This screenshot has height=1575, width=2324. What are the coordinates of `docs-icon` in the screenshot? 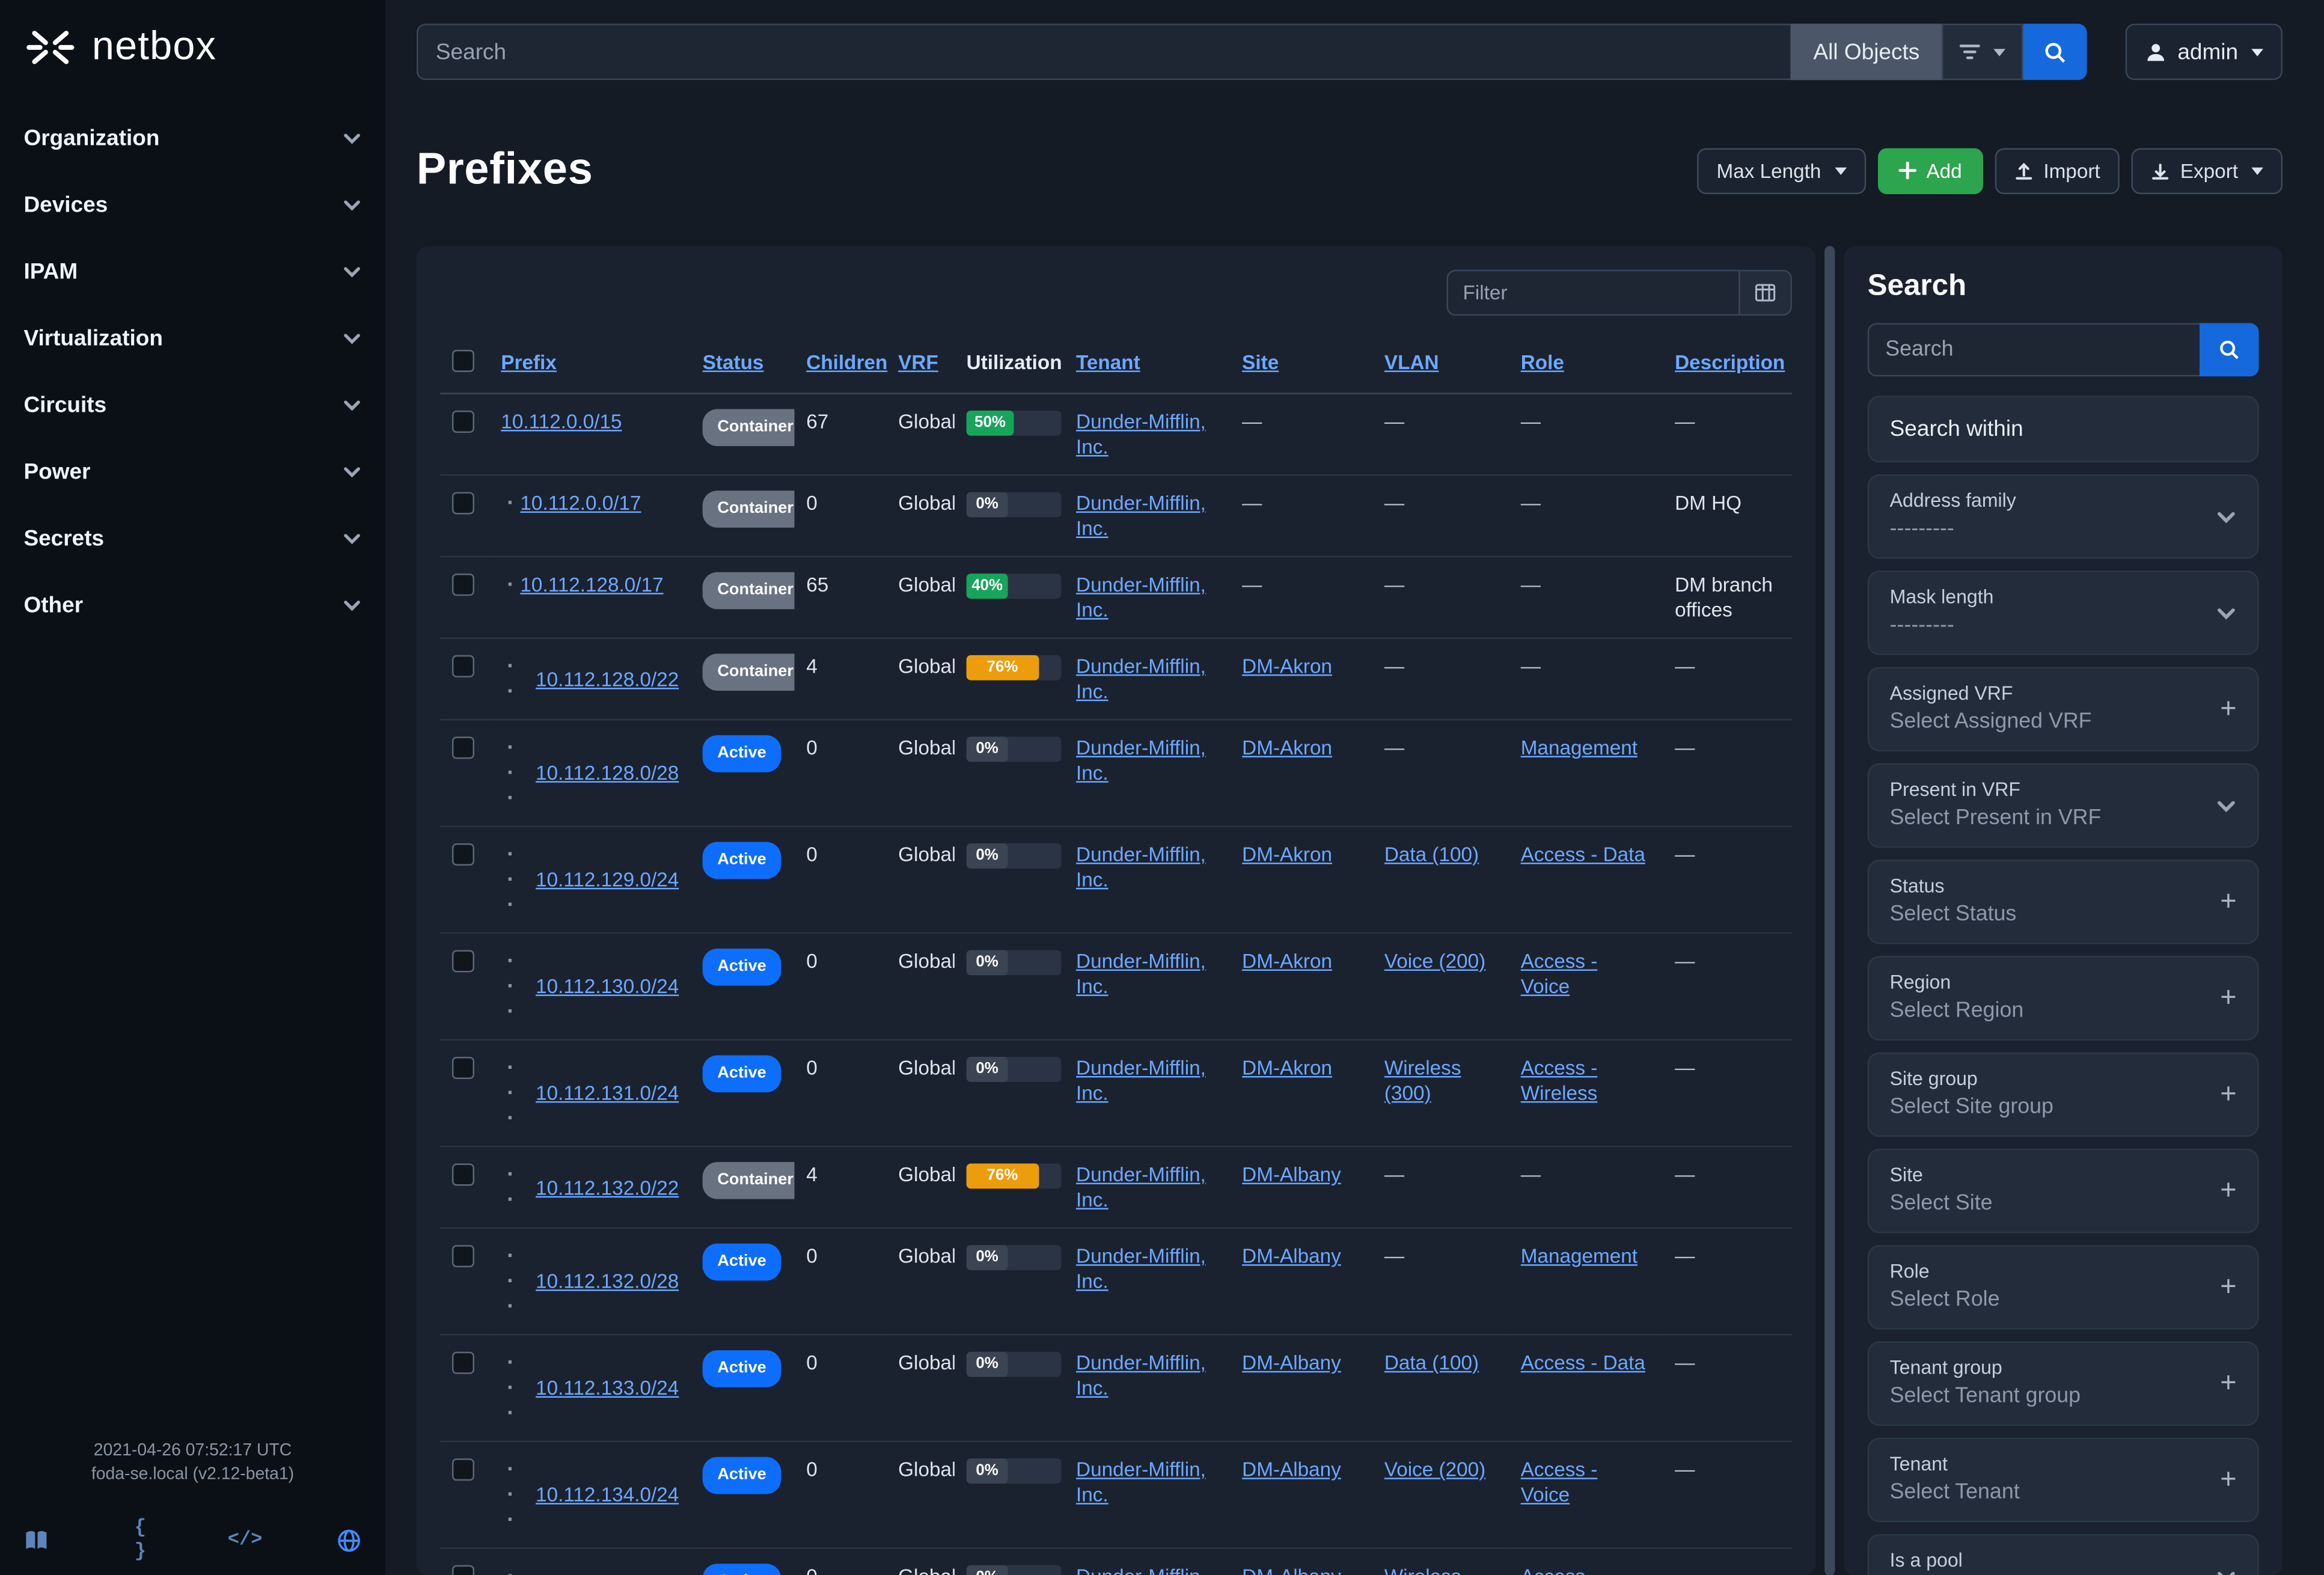 It's located at (35, 1540).